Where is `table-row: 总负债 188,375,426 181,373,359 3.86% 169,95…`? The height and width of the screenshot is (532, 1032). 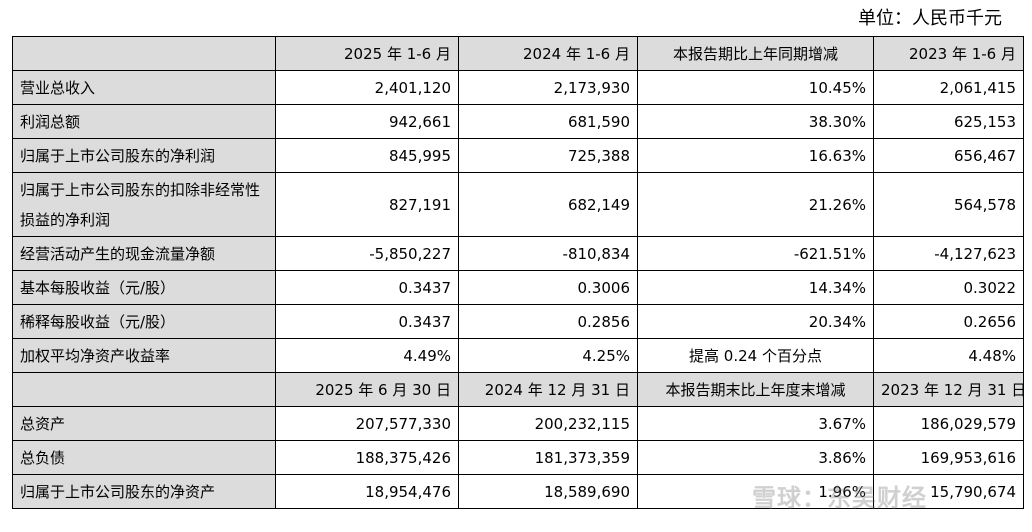
table-row: 总负债 188,375,426 181,373,359 3.86% 169,95… is located at coordinates (518, 457).